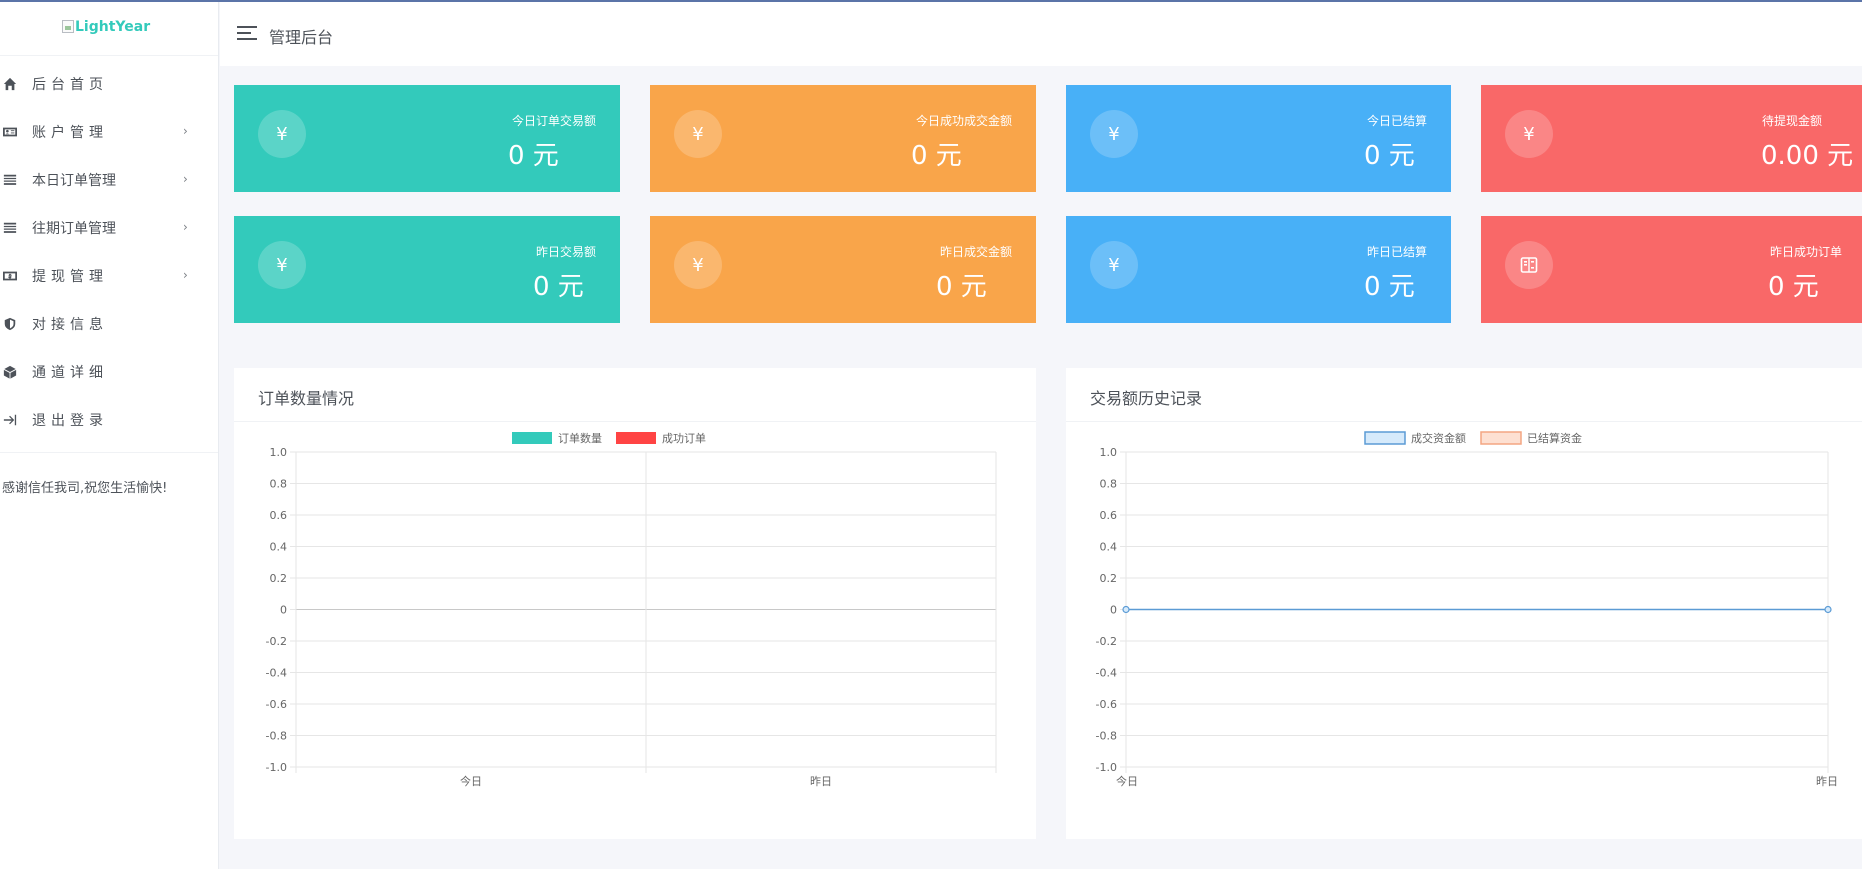 This screenshot has height=869, width=1862. What do you see at coordinates (427, 138) in the screenshot?
I see `stat-card-today-order-amount: ¥ 今日订单交易额 0 元` at bounding box center [427, 138].